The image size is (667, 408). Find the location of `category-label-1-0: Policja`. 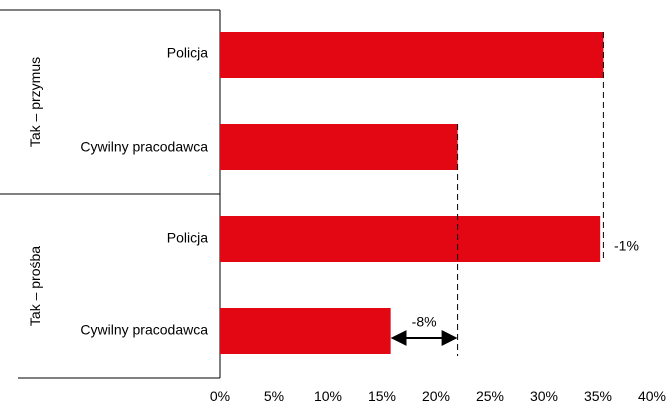

category-label-1-0: Policja is located at coordinates (187, 238).